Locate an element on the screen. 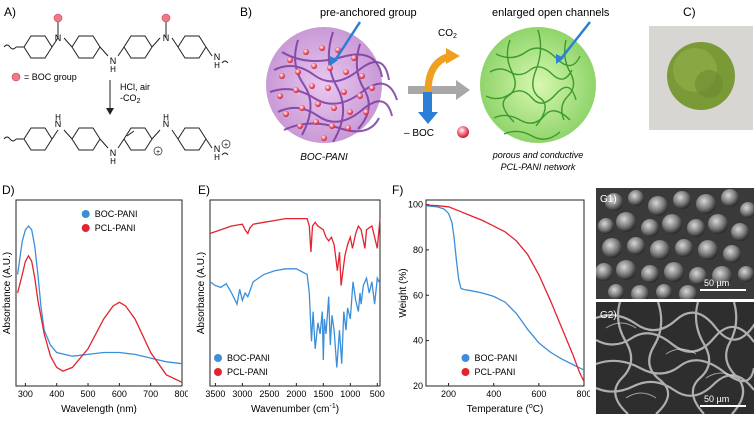  panel-c-label: C) is located at coordinates (689, 12).